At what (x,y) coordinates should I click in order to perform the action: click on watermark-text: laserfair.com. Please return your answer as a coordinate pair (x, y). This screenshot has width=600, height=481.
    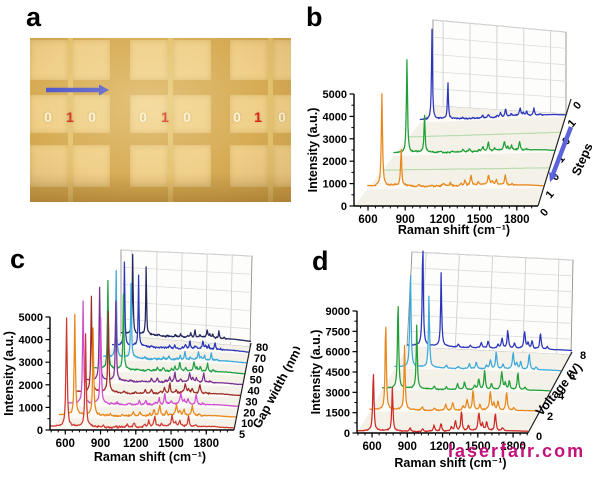
    Looking at the image, I should click on (517, 451).